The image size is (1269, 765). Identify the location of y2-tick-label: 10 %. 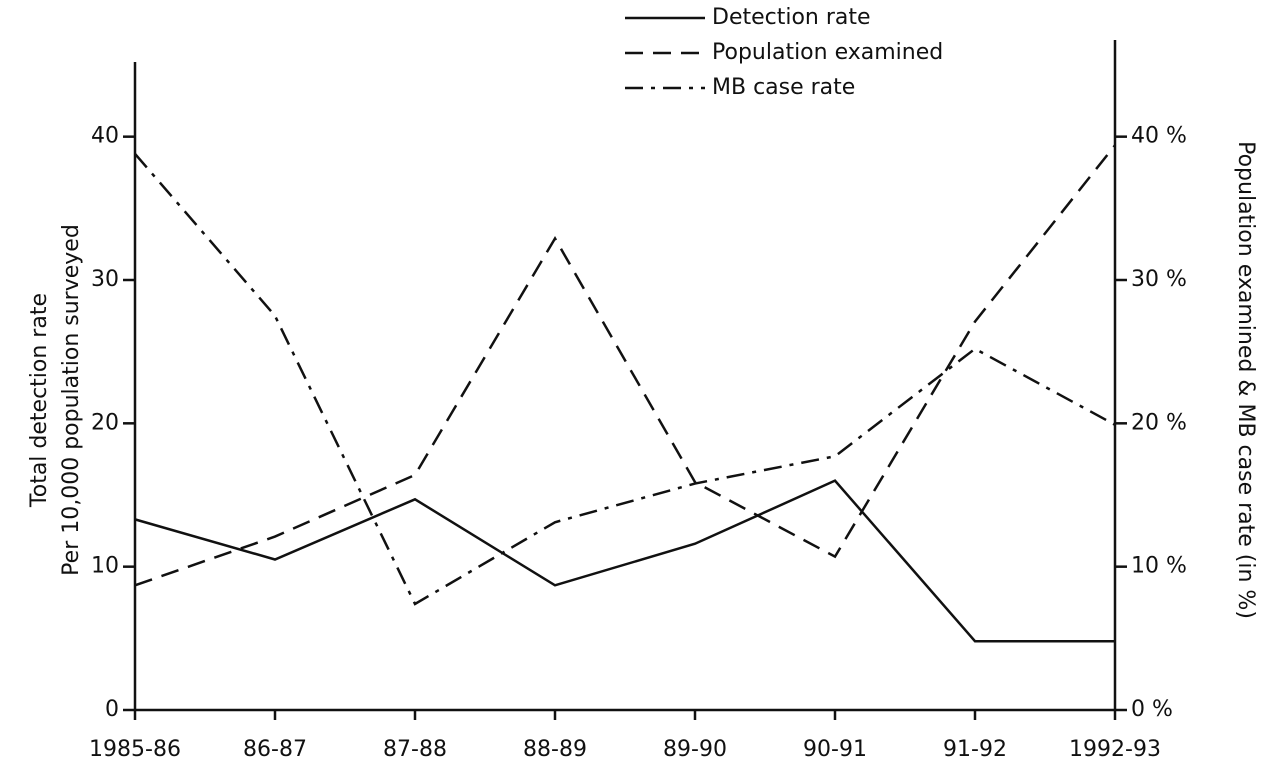
(1159, 566).